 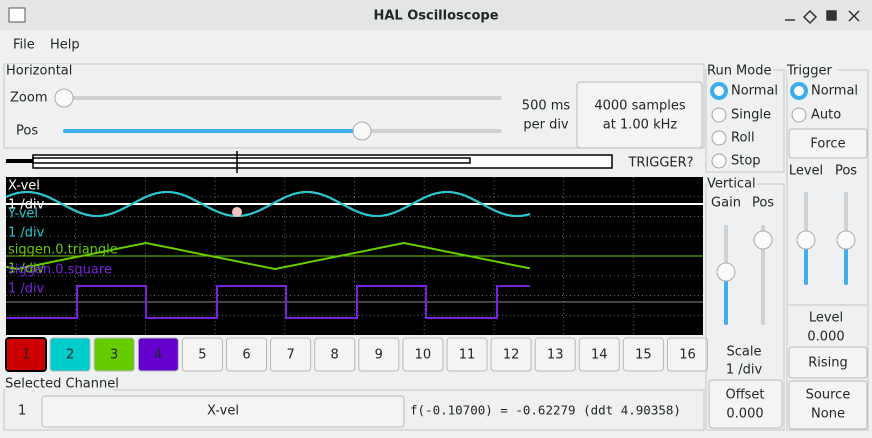 What do you see at coordinates (743, 138) in the screenshot?
I see `radio-label: Roll` at bounding box center [743, 138].